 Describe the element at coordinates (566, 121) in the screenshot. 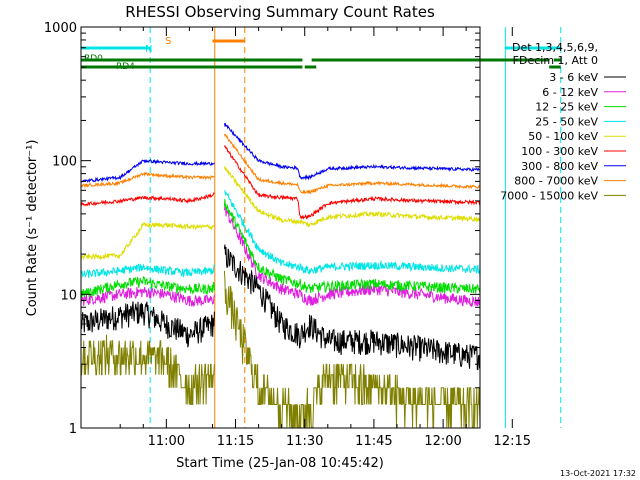

I see `legend-entry-label: 25 - 50 keV` at that location.